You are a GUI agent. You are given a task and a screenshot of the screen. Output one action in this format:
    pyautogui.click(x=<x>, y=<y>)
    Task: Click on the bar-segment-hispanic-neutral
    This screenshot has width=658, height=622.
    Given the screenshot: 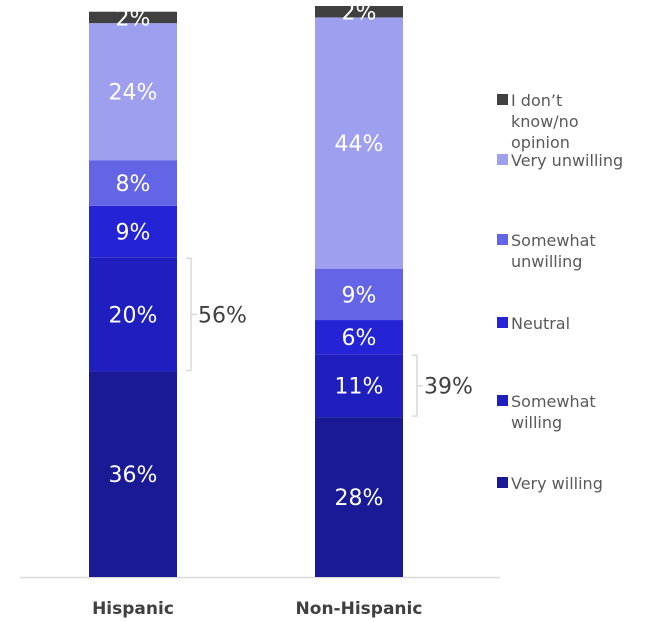 What is the action you would take?
    pyautogui.click(x=133, y=231)
    